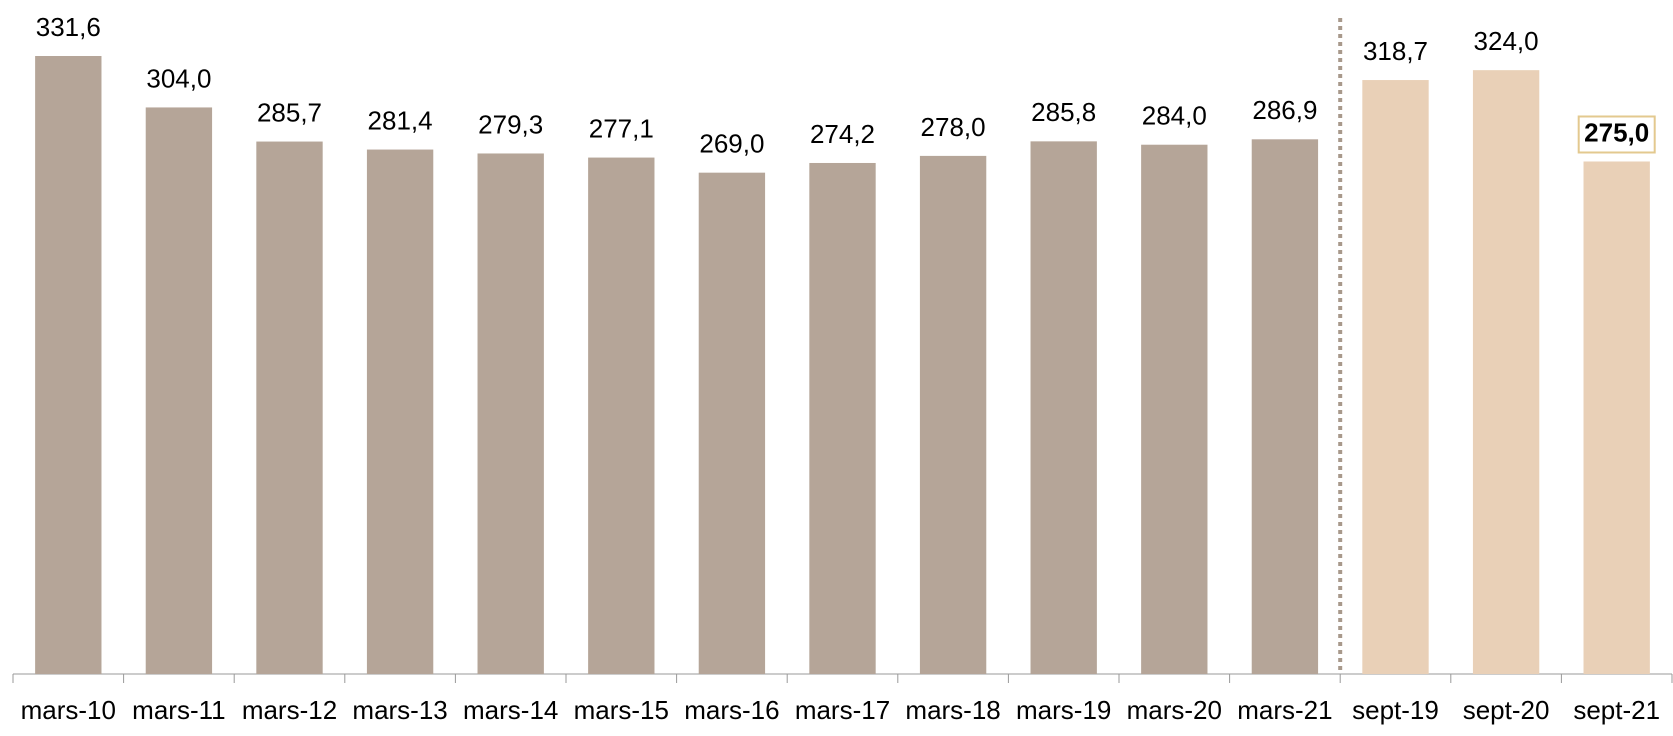  Describe the element at coordinates (289, 710) in the screenshot. I see `x-tick-label: mars-12` at that location.